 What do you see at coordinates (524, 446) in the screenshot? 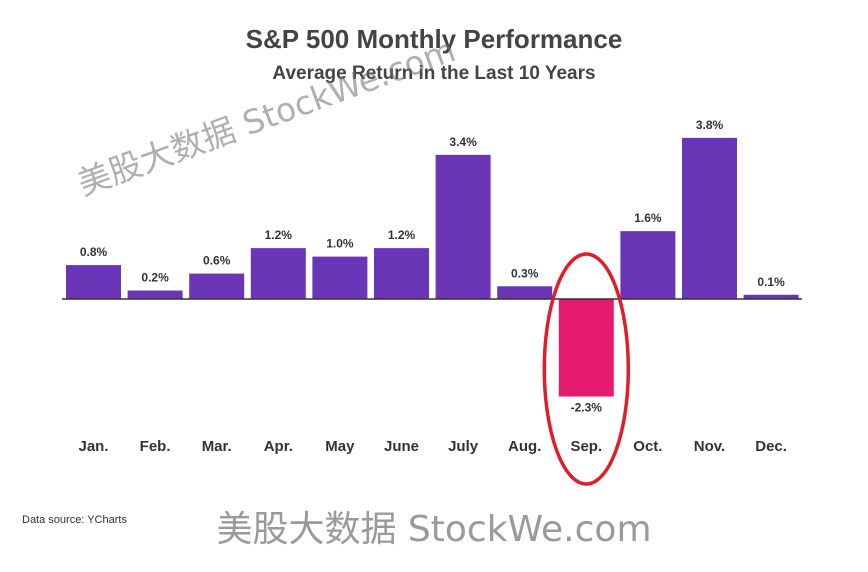
I see `category-label: Aug.` at bounding box center [524, 446].